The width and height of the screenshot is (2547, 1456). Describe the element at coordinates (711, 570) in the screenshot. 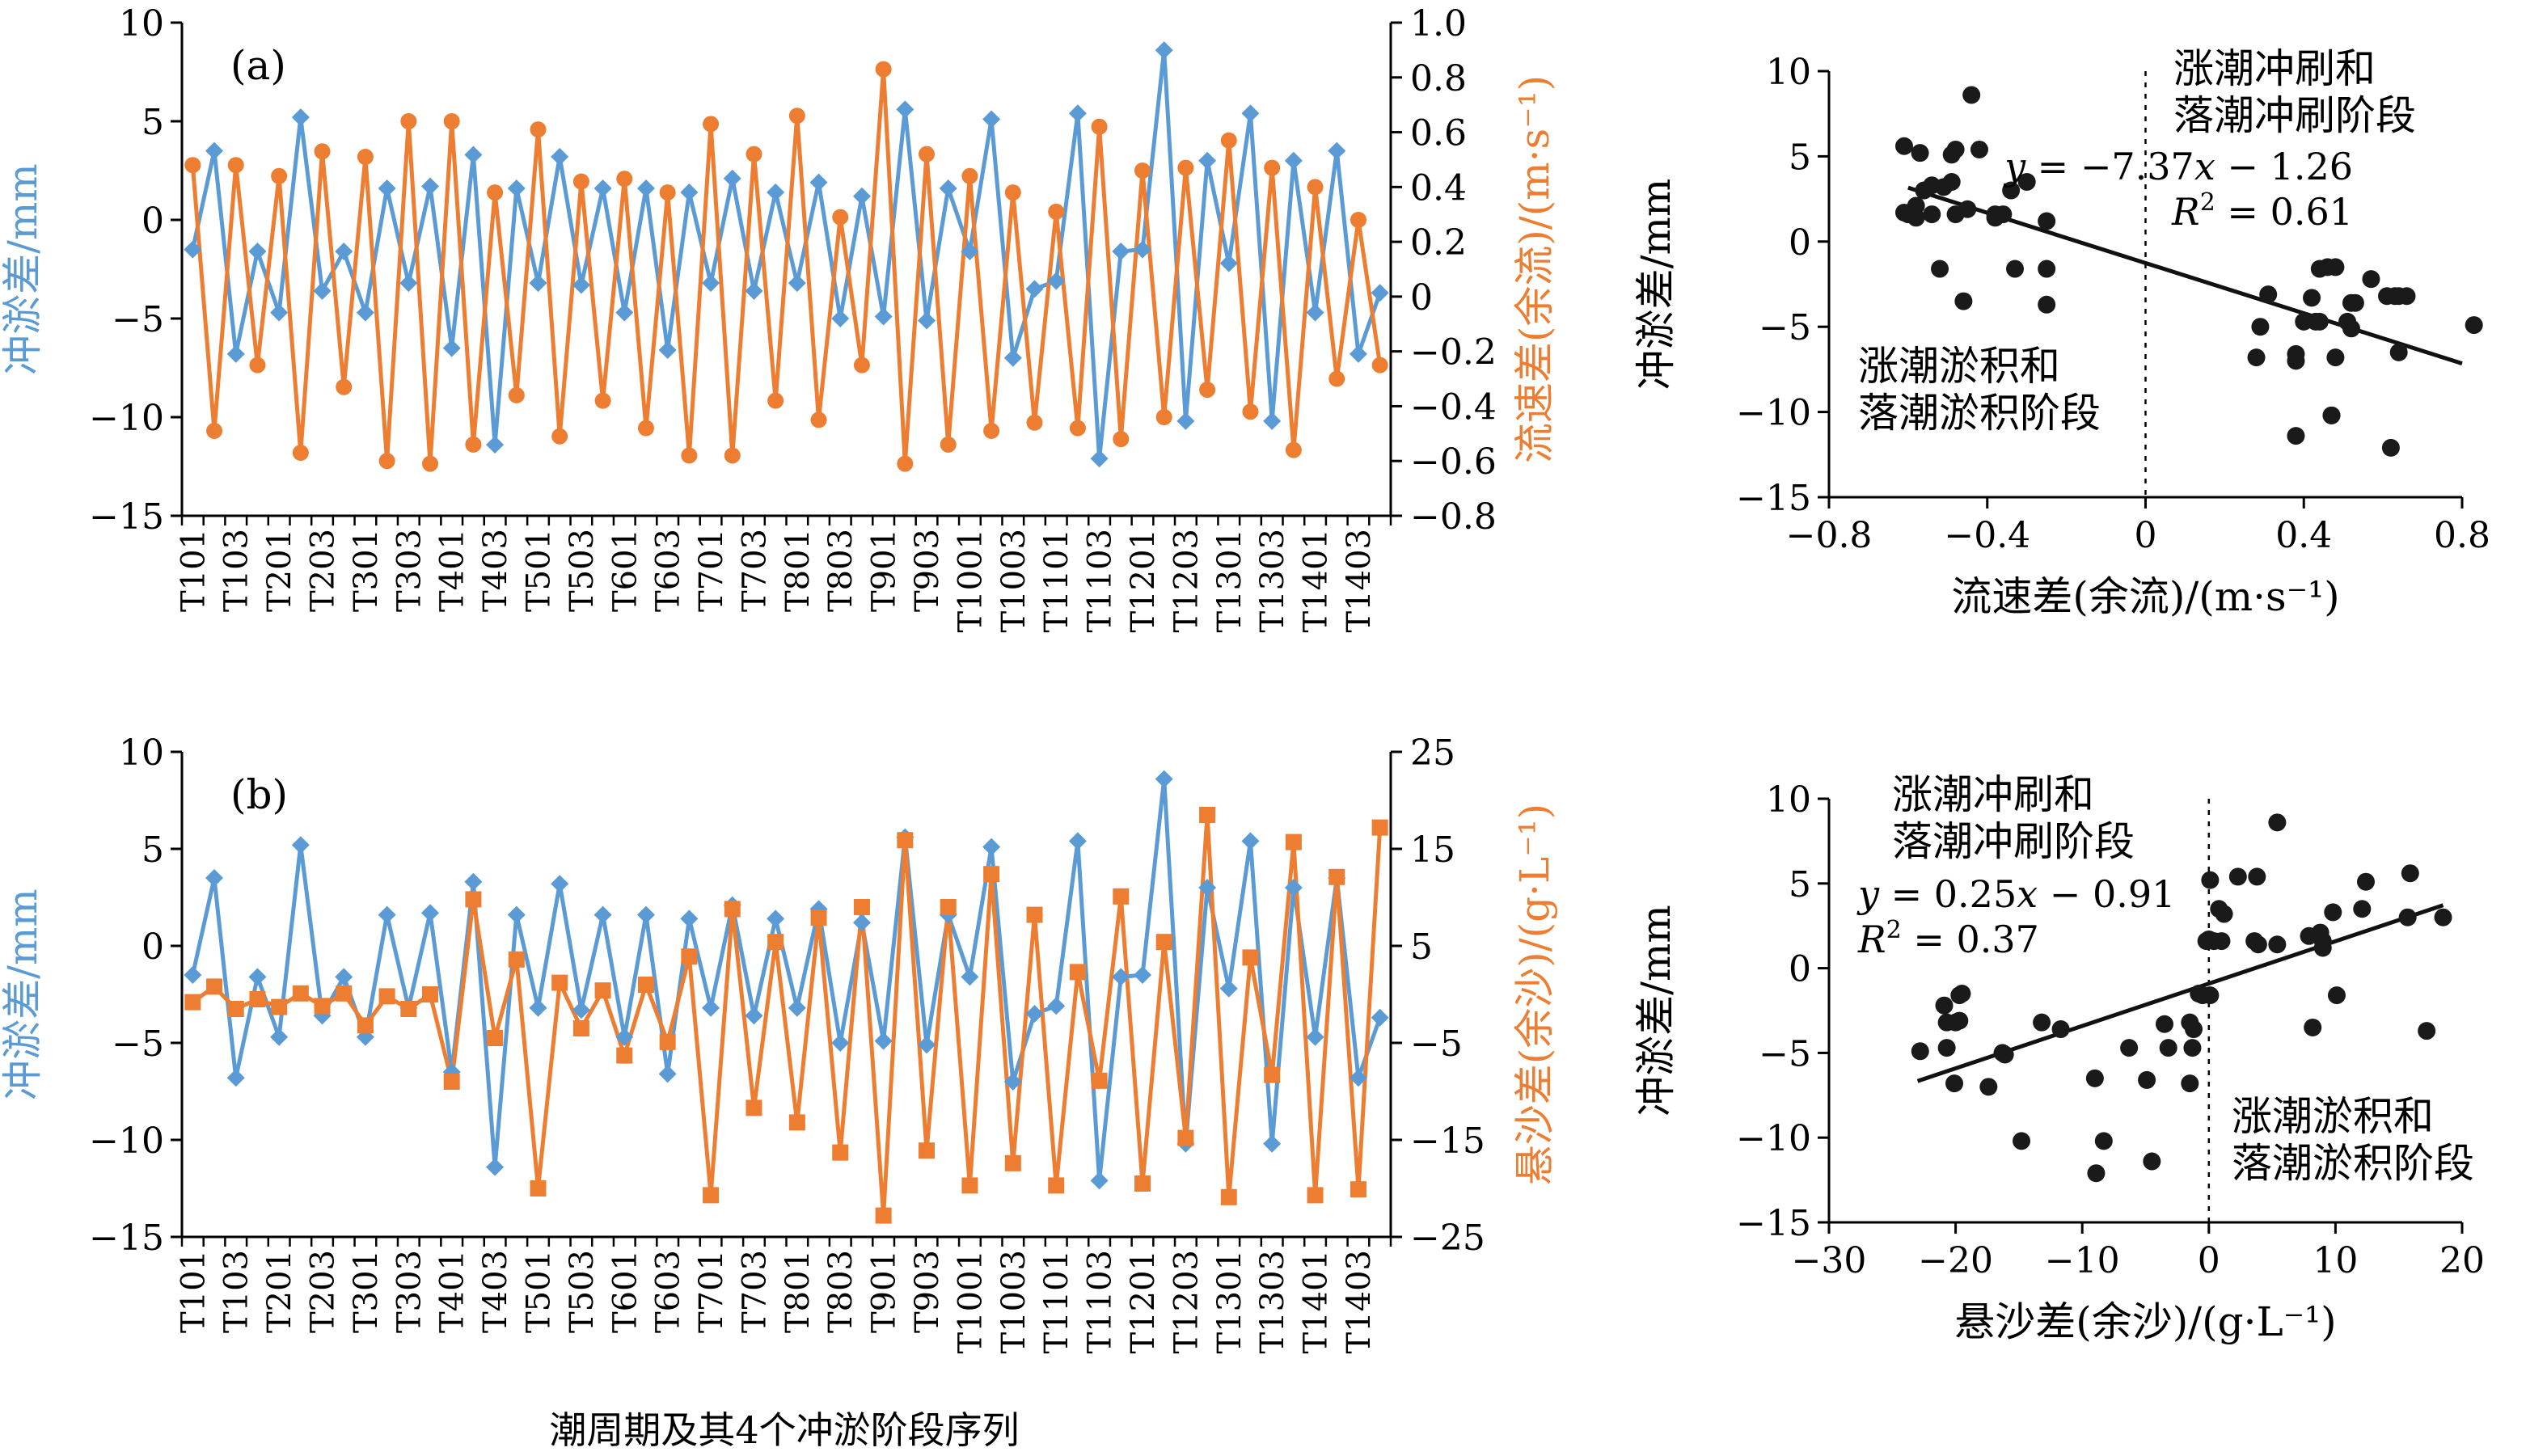

I see `x-tick-label: T701` at that location.